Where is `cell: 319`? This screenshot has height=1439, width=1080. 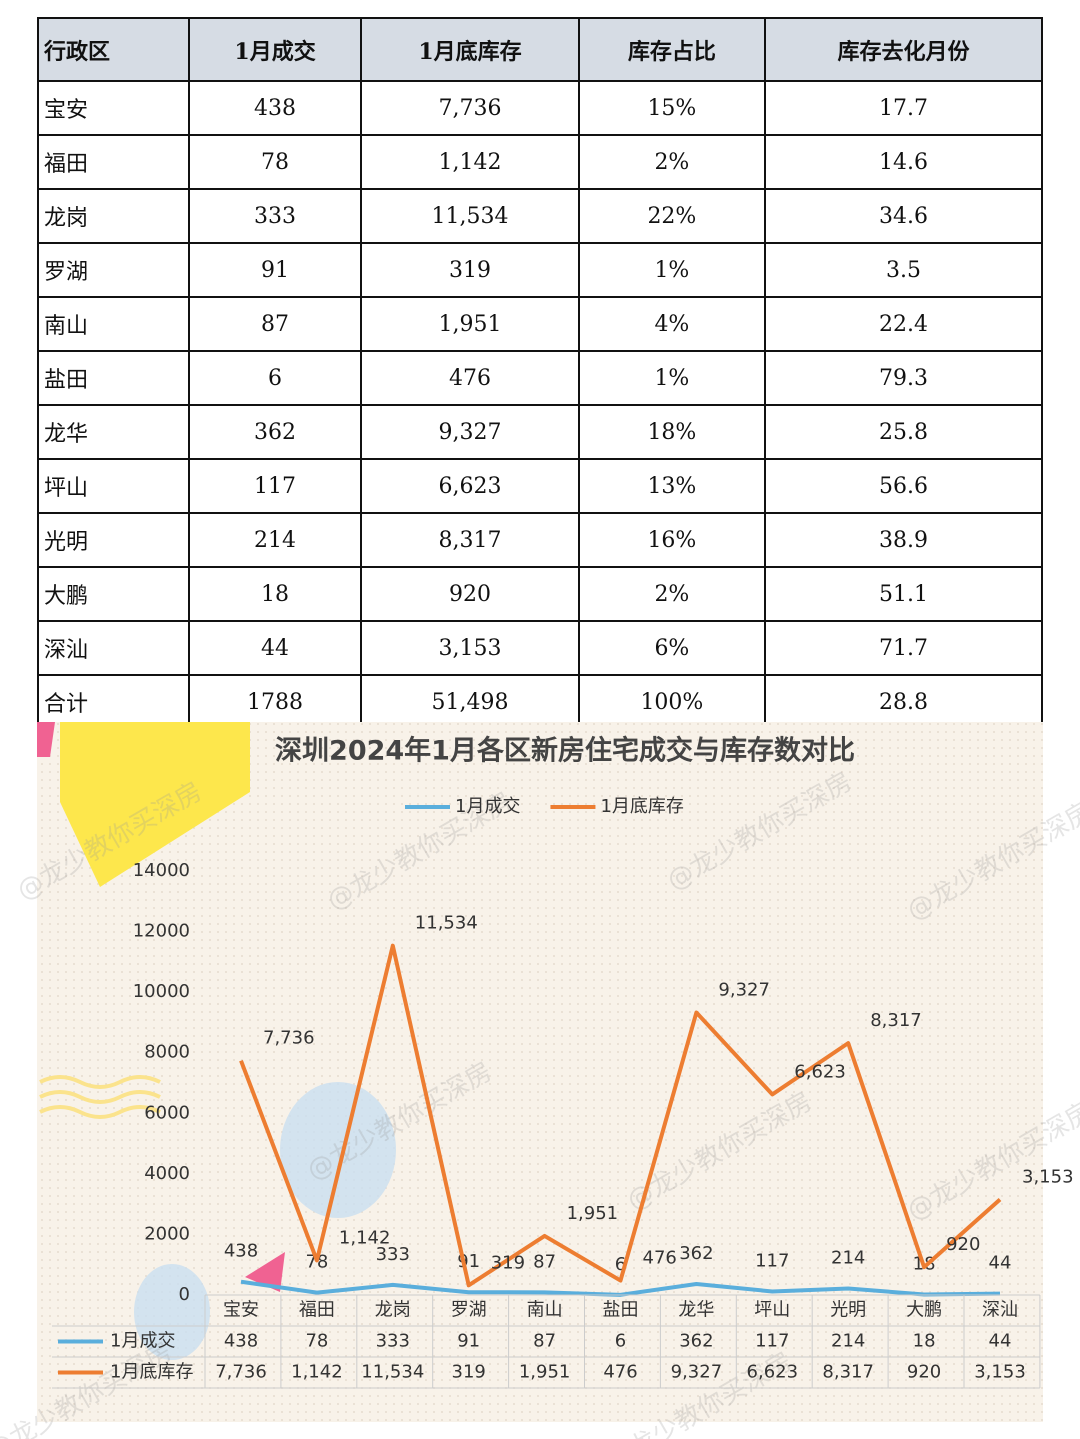 cell: 319 is located at coordinates (470, 270).